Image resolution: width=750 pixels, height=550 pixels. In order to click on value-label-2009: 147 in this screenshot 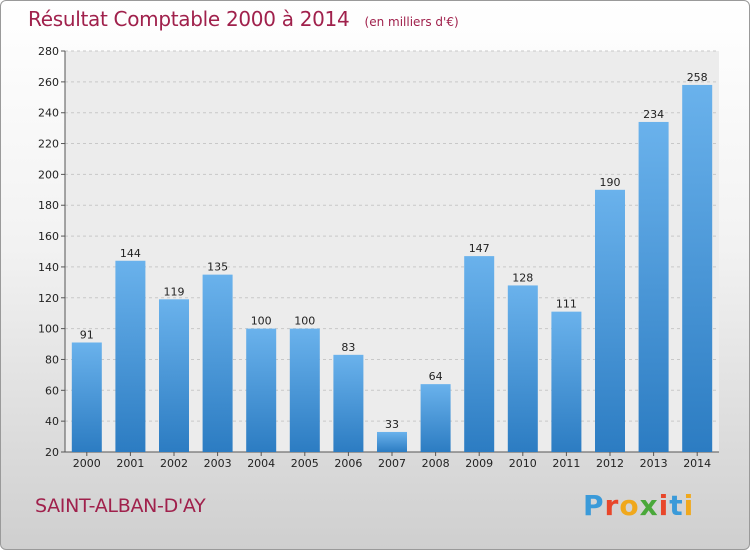, I will do `click(479, 248)`.